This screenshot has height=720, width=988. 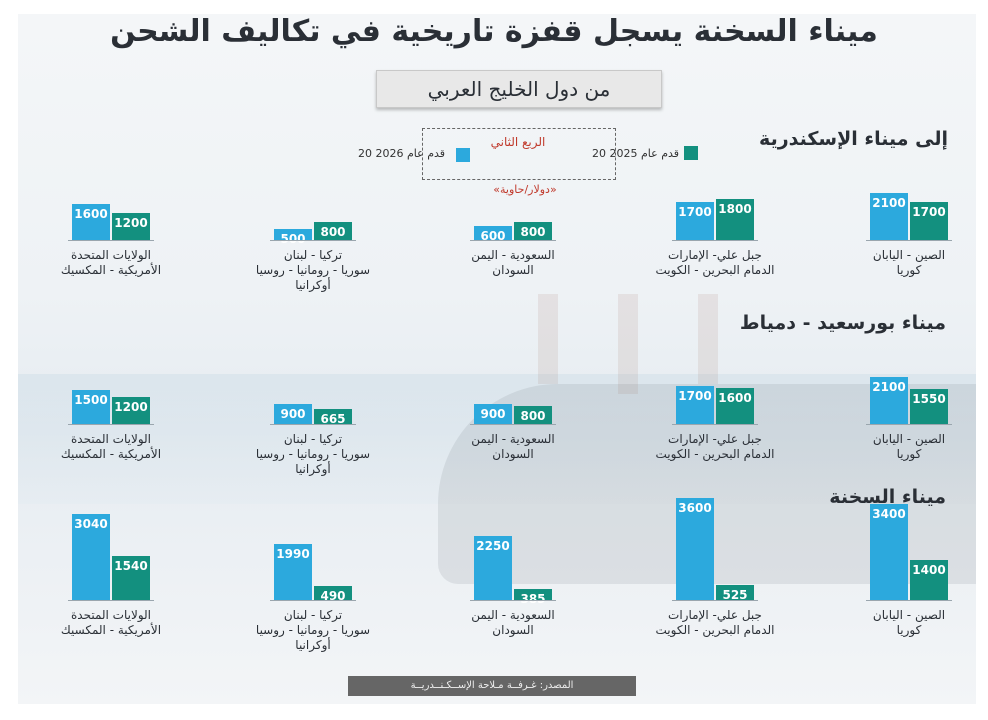 What do you see at coordinates (889, 514) in the screenshot?
I see `data-label-2026: 3400` at bounding box center [889, 514].